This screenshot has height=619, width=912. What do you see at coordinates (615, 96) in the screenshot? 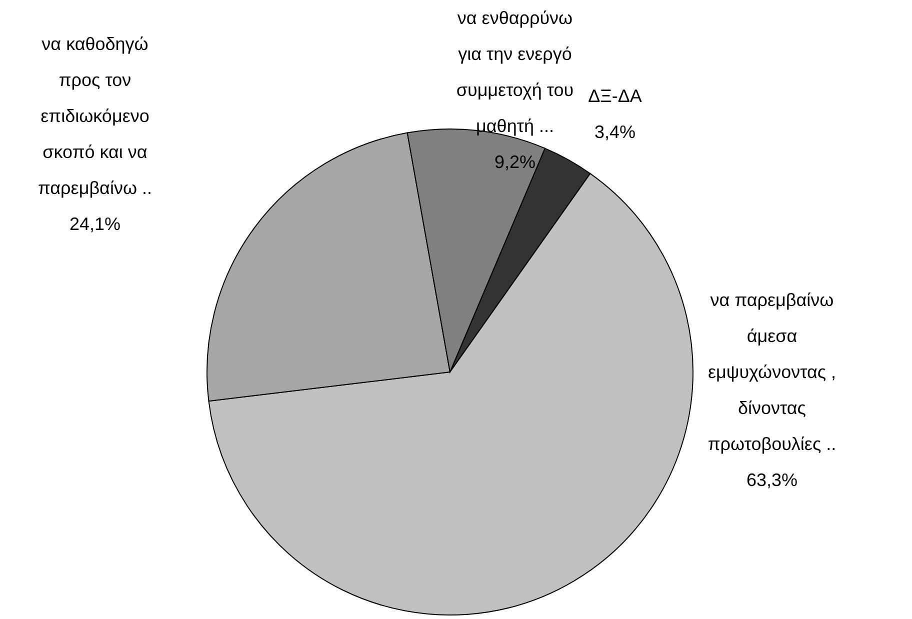
I see `slice-label: ΔΞ-ΔΑ` at bounding box center [615, 96].